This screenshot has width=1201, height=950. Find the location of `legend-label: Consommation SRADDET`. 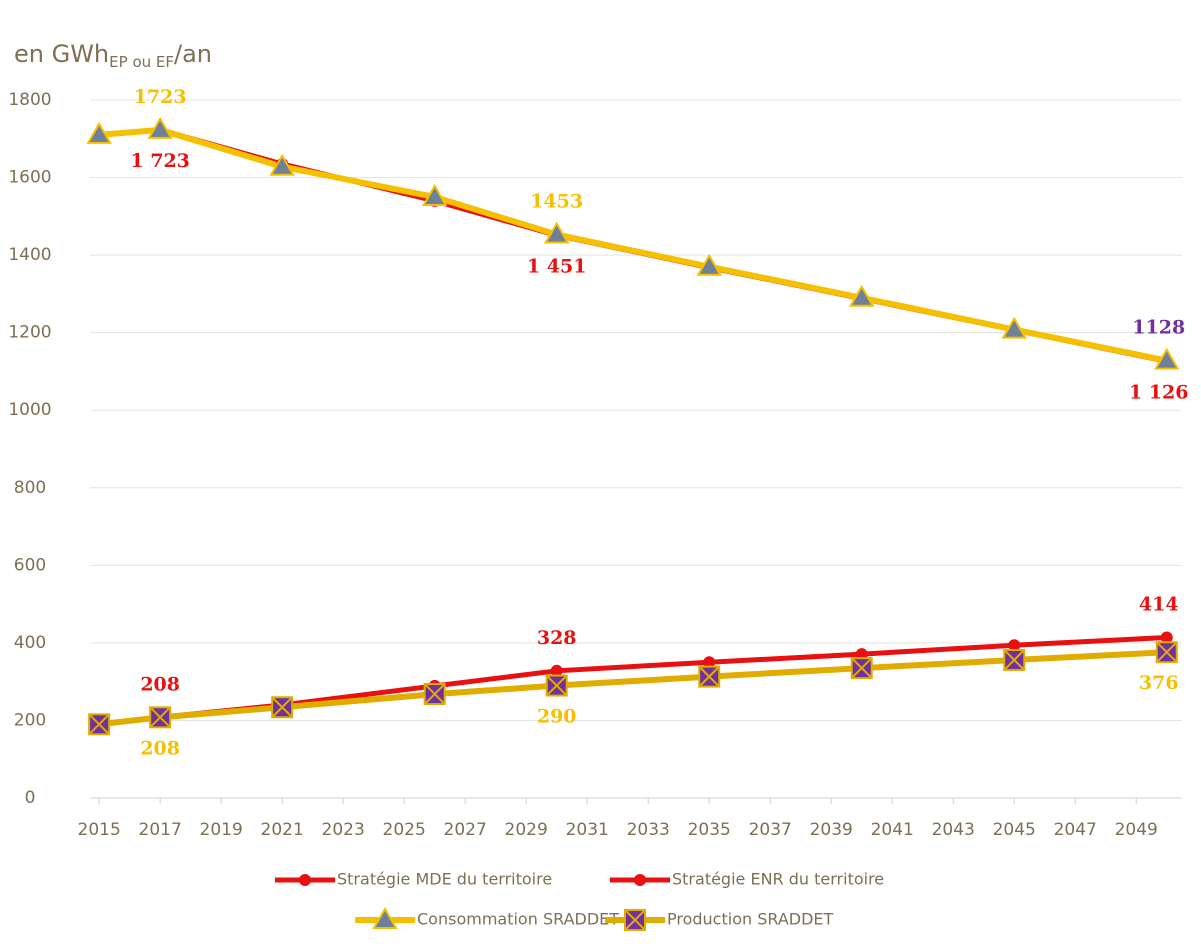

legend-label: Consommation SRADDET is located at coordinates (518, 919).